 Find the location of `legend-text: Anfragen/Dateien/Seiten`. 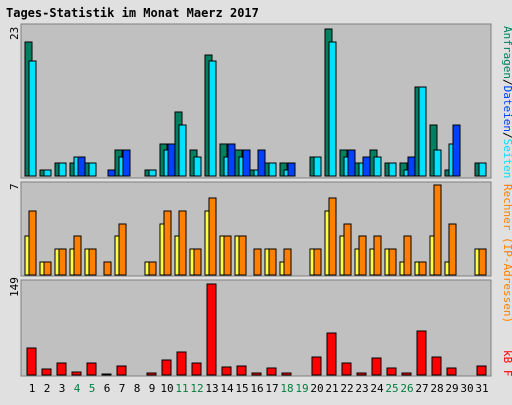

legend-text: Anfragen/Dateien/Seiten is located at coordinates (506, 102).